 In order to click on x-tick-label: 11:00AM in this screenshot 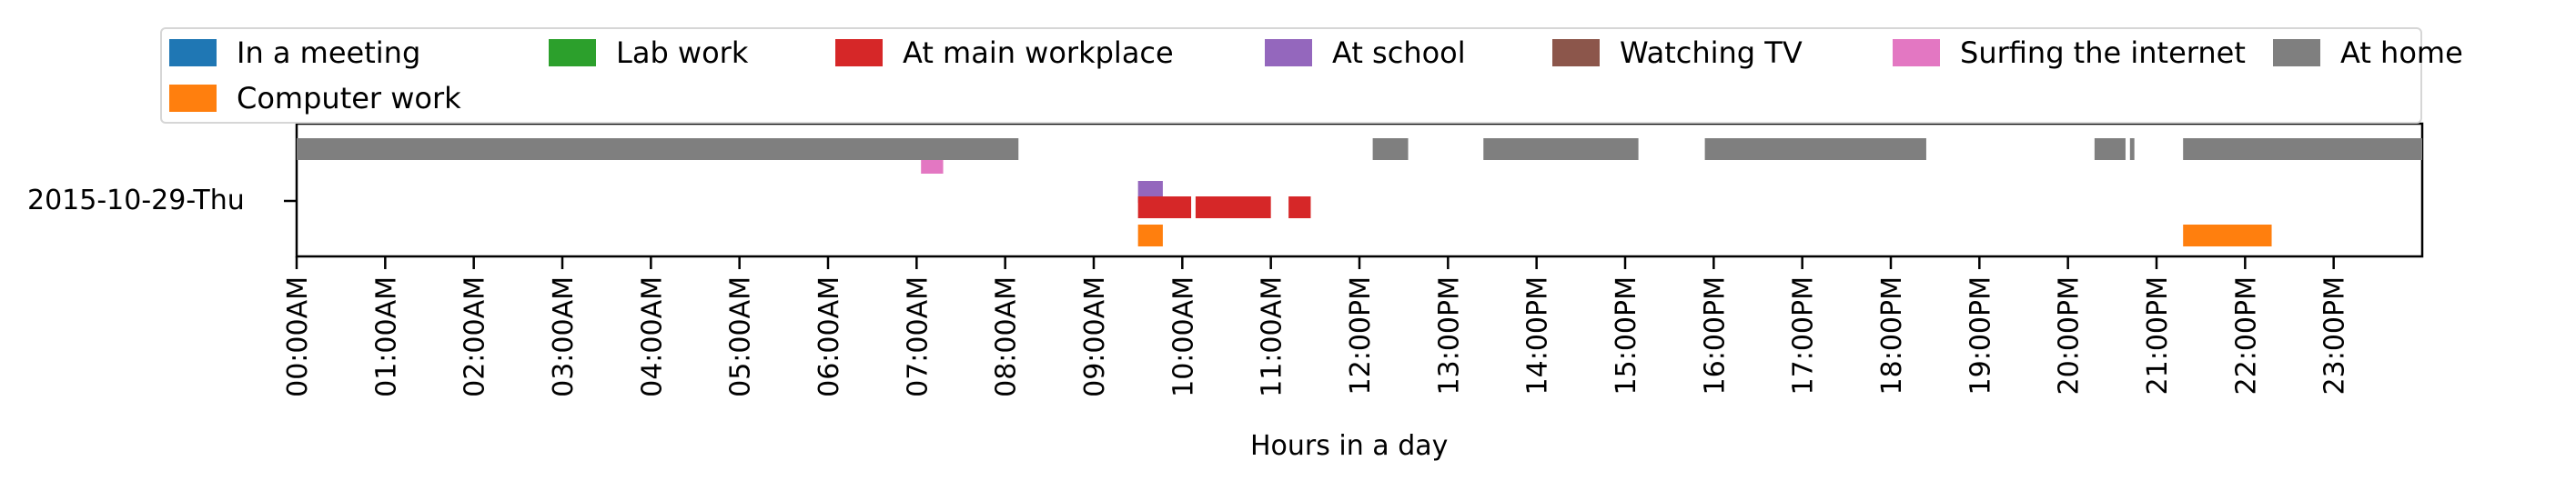, I will do `click(1272, 336)`.